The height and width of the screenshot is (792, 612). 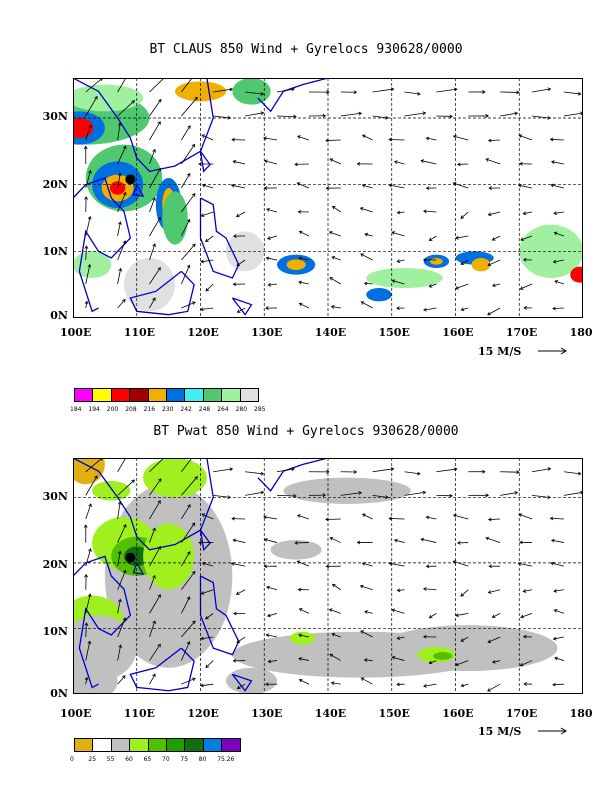 What do you see at coordinates (92, 759) in the screenshot?
I see `colorbar-label: 25` at bounding box center [92, 759].